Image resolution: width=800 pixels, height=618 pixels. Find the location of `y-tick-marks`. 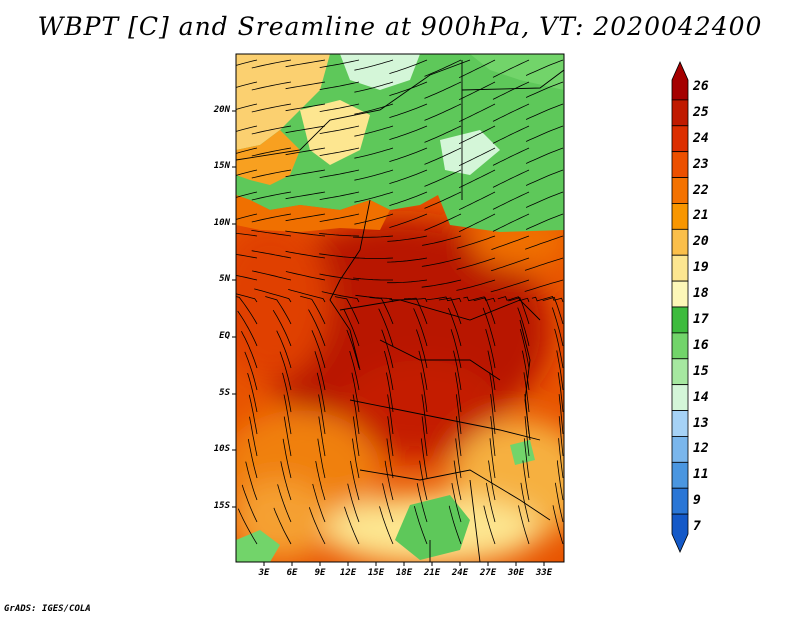

y-tick-marks is located at coordinates (234, 309).